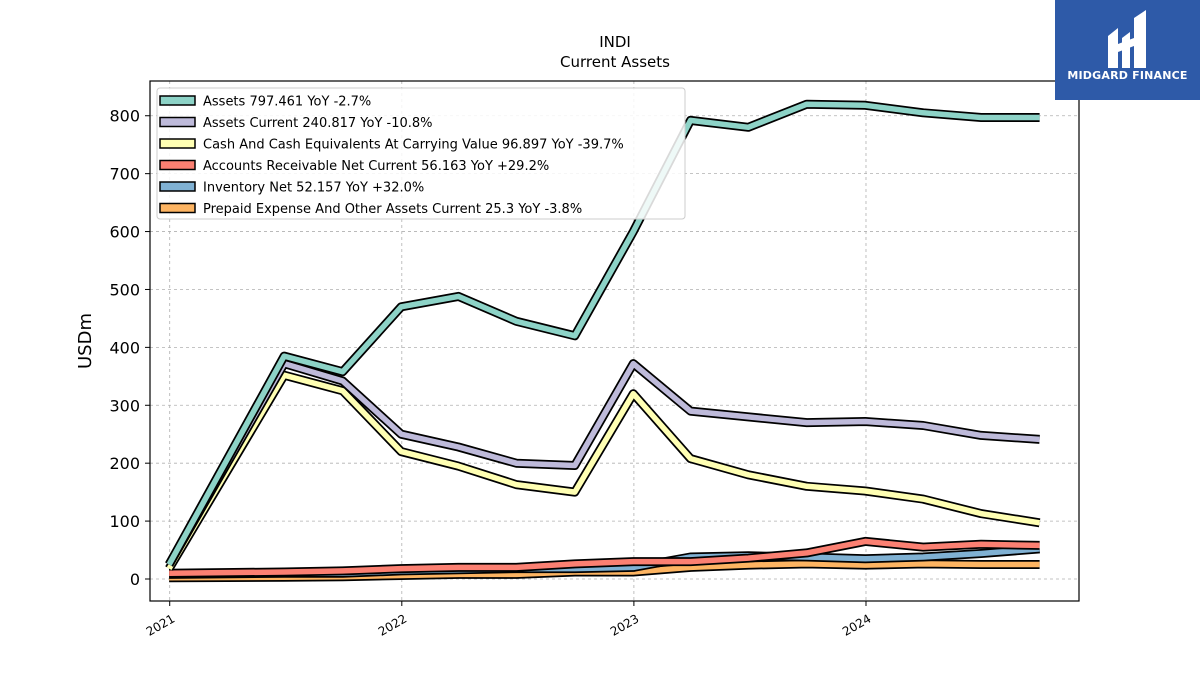  I want to click on chart-title: INDI, so click(615, 42).